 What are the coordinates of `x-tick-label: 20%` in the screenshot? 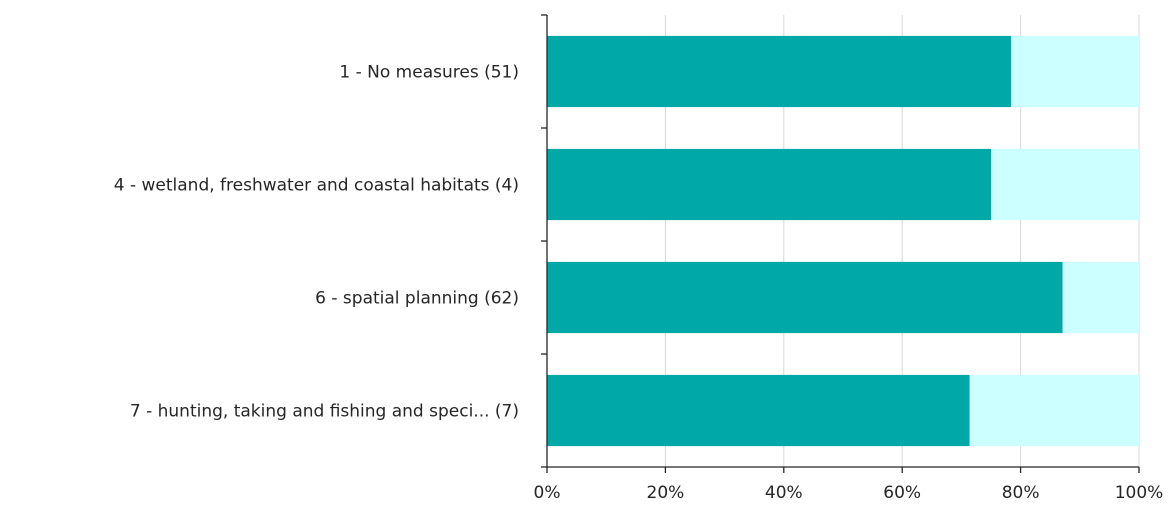 It's located at (666, 493).